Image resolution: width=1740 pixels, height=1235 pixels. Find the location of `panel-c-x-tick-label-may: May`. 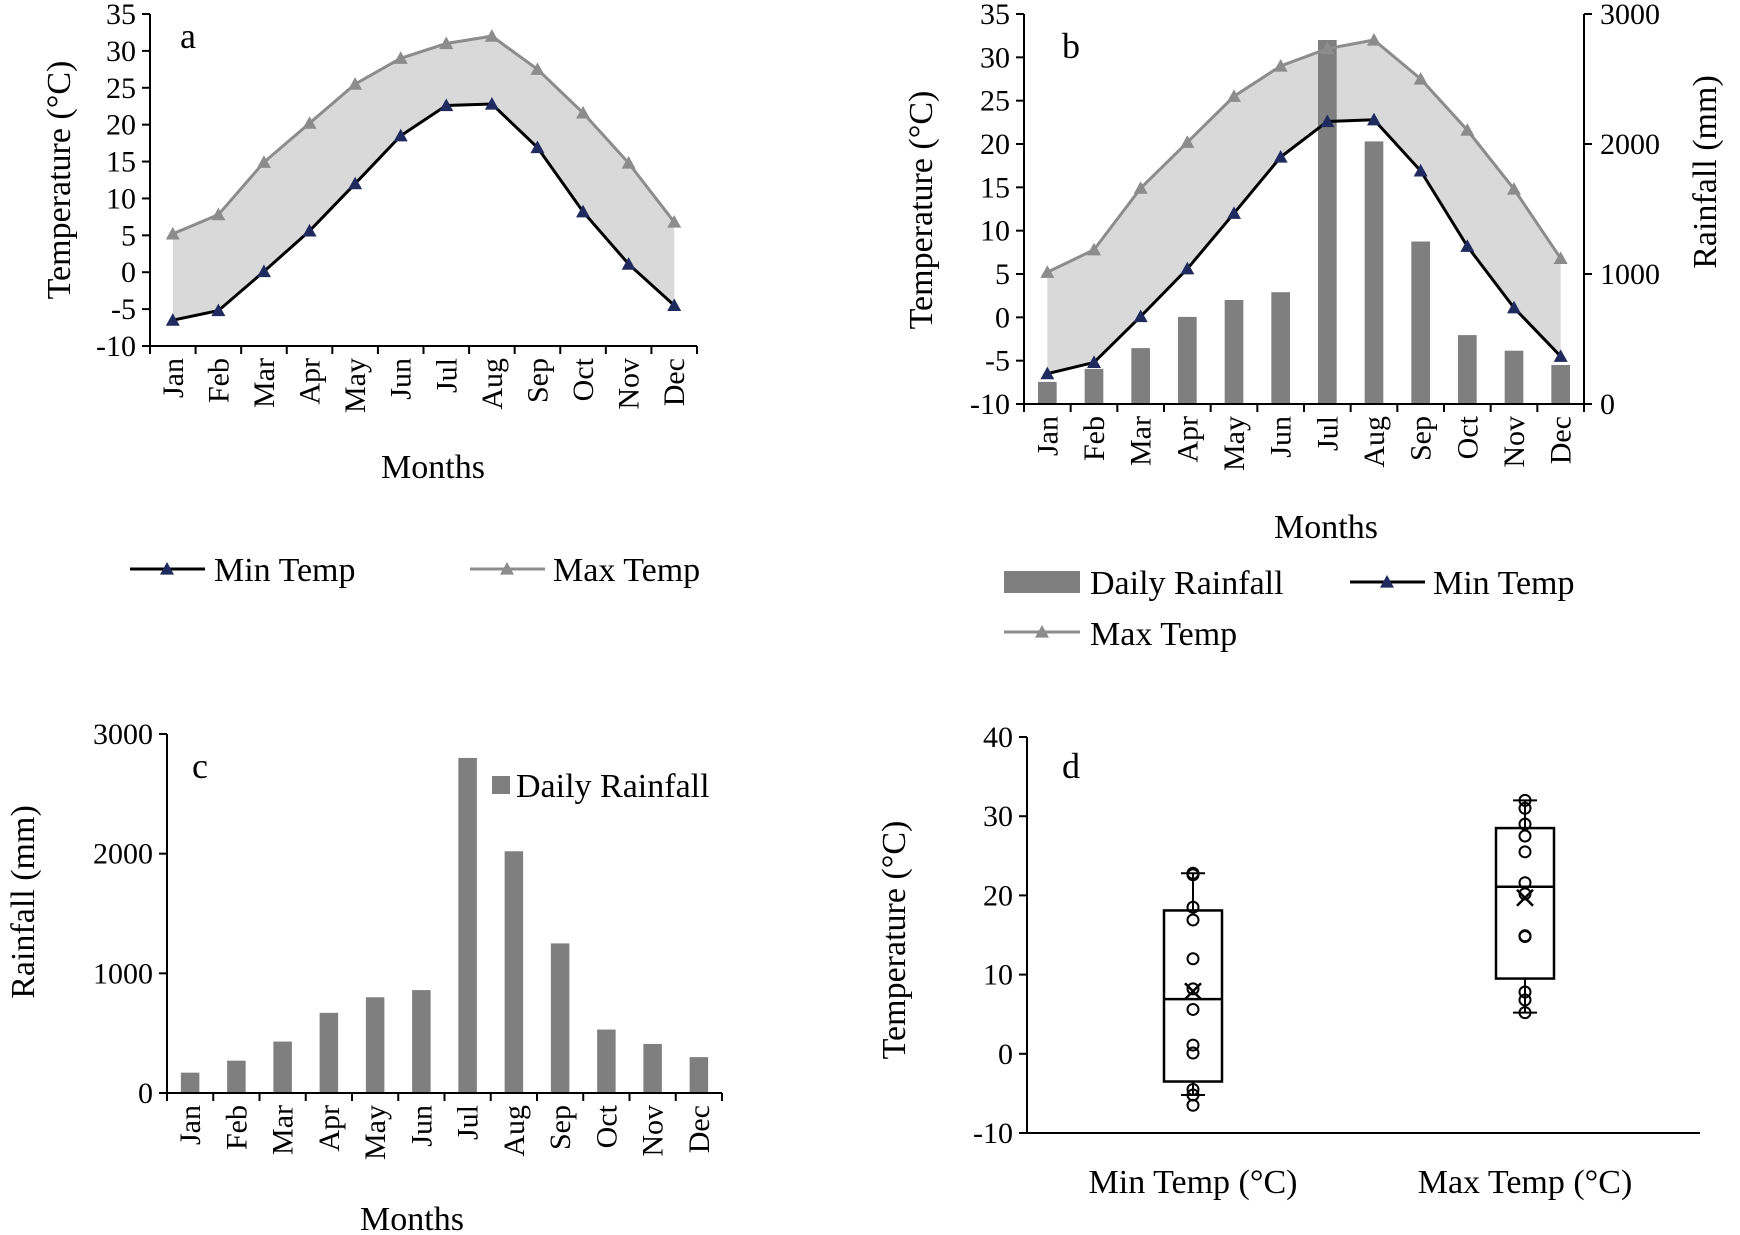

panel-c-x-tick-label-may: May is located at coordinates (375, 1132).